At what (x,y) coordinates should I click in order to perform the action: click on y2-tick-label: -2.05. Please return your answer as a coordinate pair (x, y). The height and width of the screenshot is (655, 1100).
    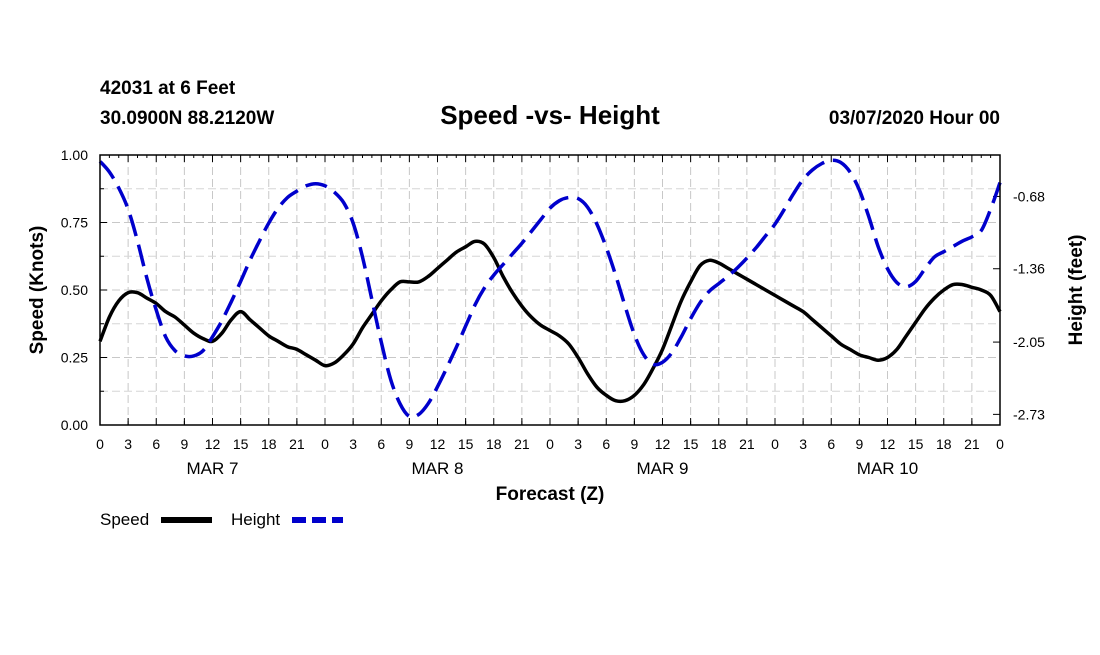
    Looking at the image, I should click on (1029, 342).